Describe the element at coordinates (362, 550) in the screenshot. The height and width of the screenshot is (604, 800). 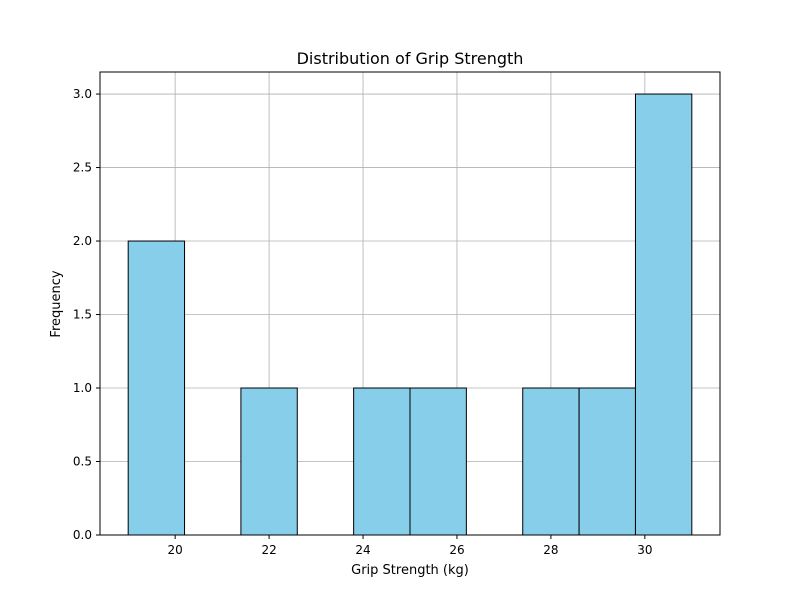
I see `x-tick-label: 24` at that location.